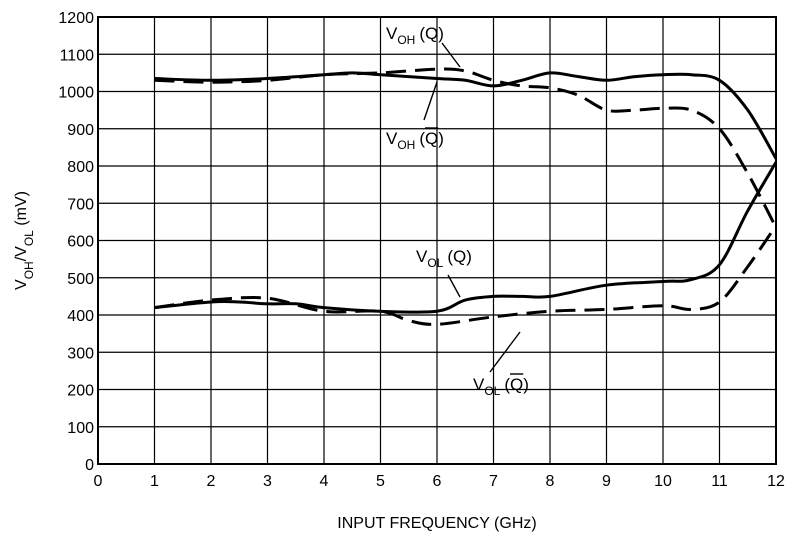 This screenshot has width=791, height=539. Describe the element at coordinates (380, 481) in the screenshot. I see `x-tick-label: 5` at that location.